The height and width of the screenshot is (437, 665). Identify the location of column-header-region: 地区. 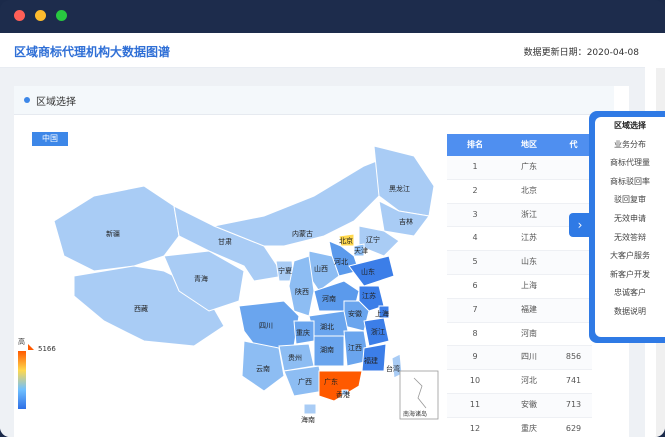
(529, 144).